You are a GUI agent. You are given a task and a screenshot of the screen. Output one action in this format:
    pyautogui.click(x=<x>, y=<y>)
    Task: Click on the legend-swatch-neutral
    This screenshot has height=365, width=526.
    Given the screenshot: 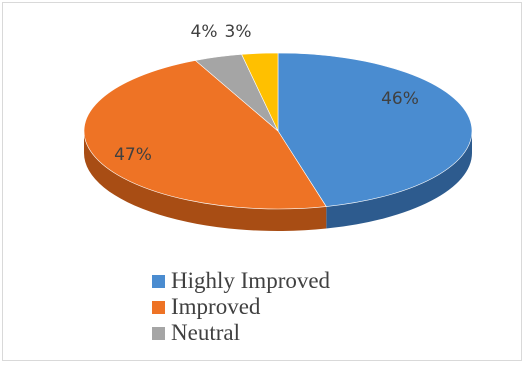 What is the action you would take?
    pyautogui.click(x=158, y=333)
    